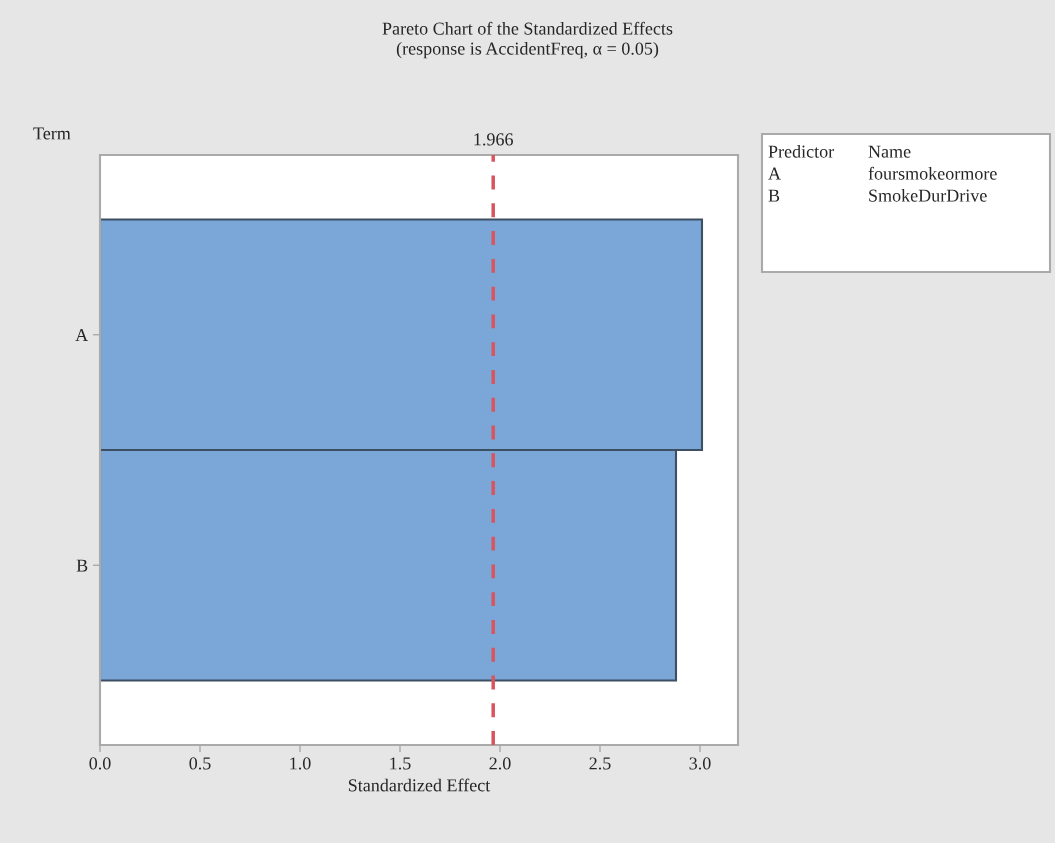 The height and width of the screenshot is (843, 1055). I want to click on y-axis-title: Term, so click(52, 133).